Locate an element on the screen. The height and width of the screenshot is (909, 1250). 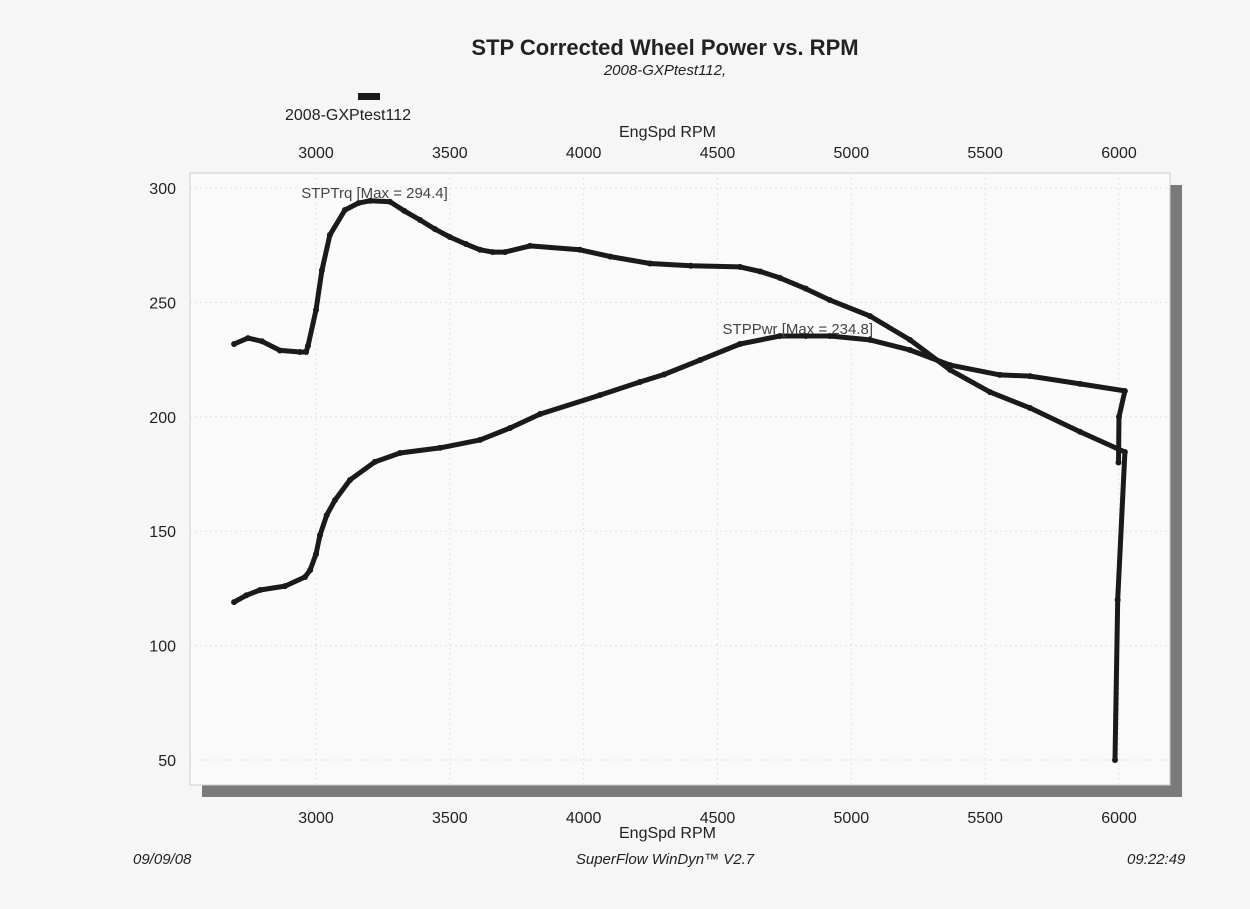
footer-software: SuperFlow WinDyn™ V2.7 is located at coordinates (665, 859).